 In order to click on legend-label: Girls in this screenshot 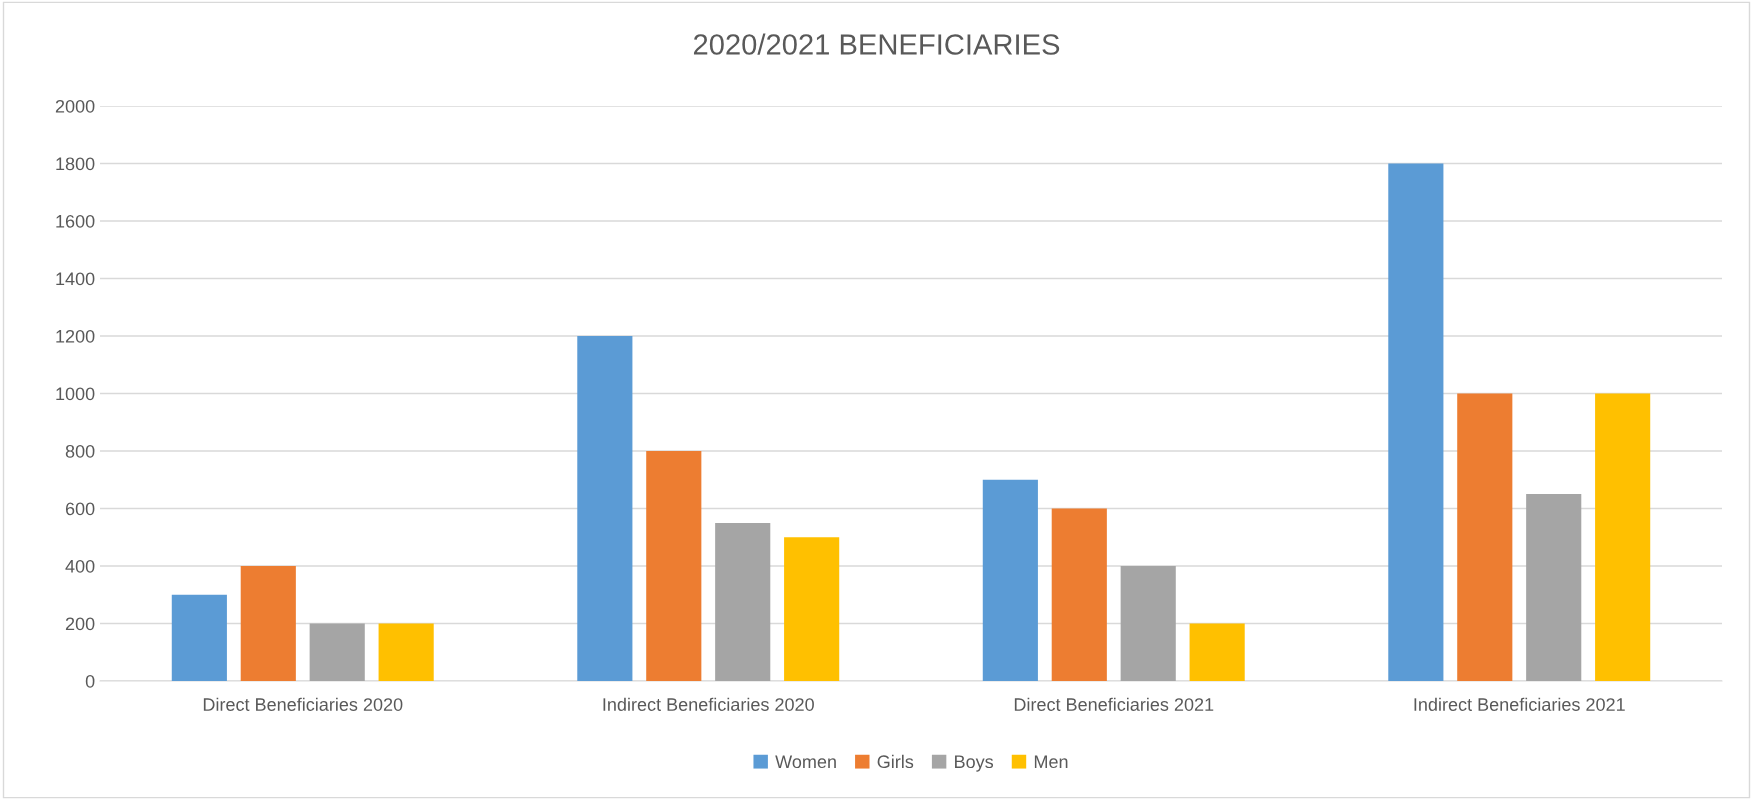, I will do `click(895, 761)`.